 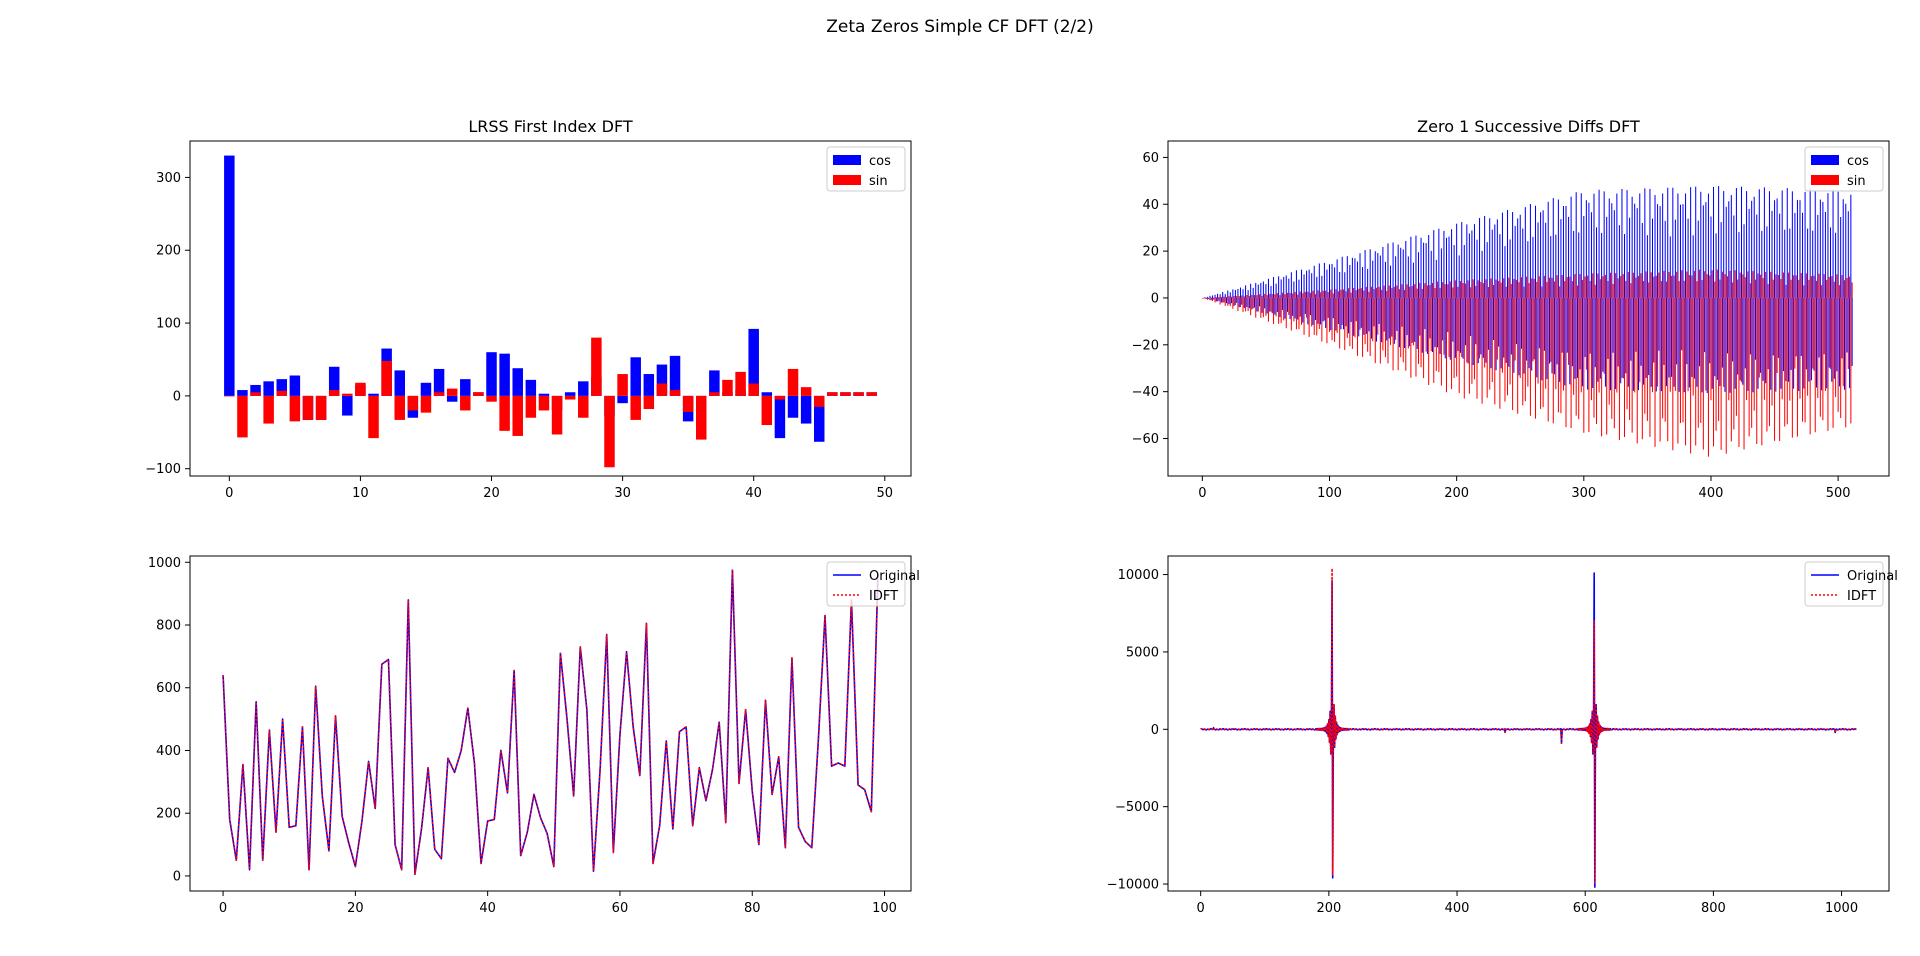 What do you see at coordinates (884, 908) in the screenshot?
I see `x-tick-label: 100` at bounding box center [884, 908].